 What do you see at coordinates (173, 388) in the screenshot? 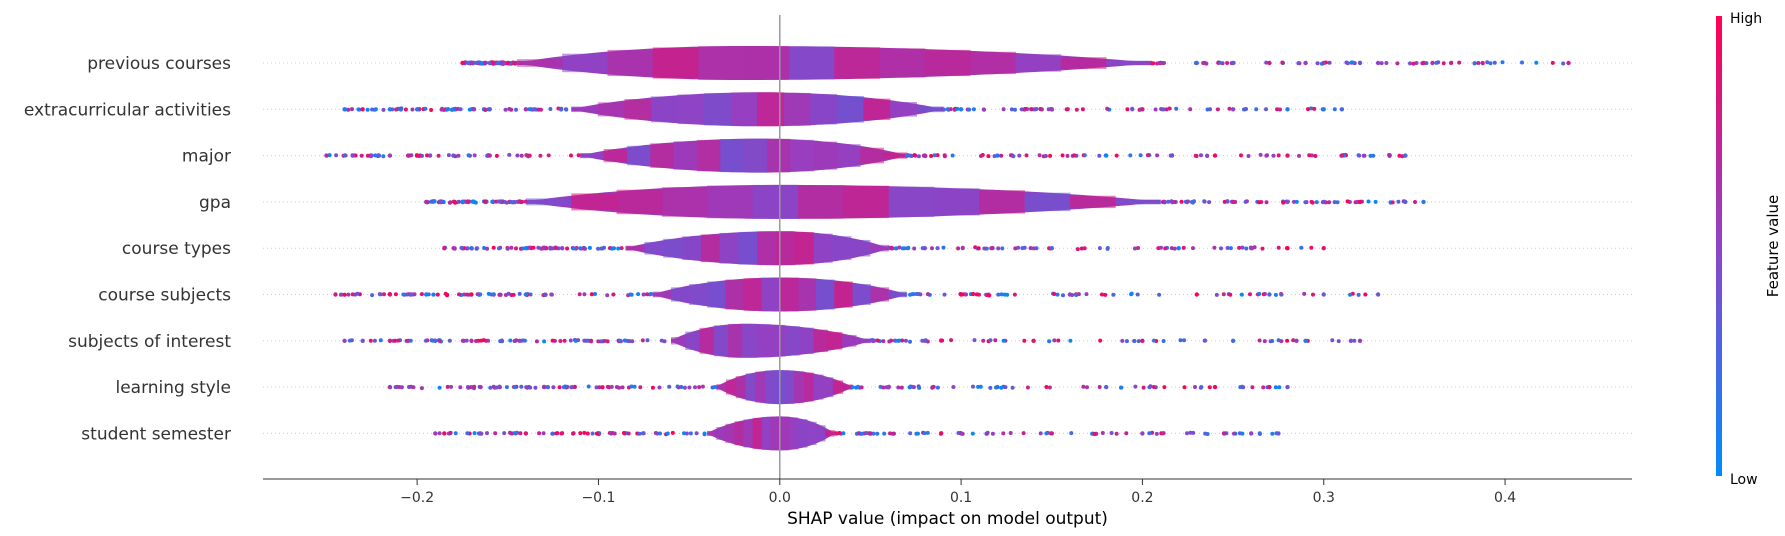
I see `feature-label: learning style` at bounding box center [173, 388].